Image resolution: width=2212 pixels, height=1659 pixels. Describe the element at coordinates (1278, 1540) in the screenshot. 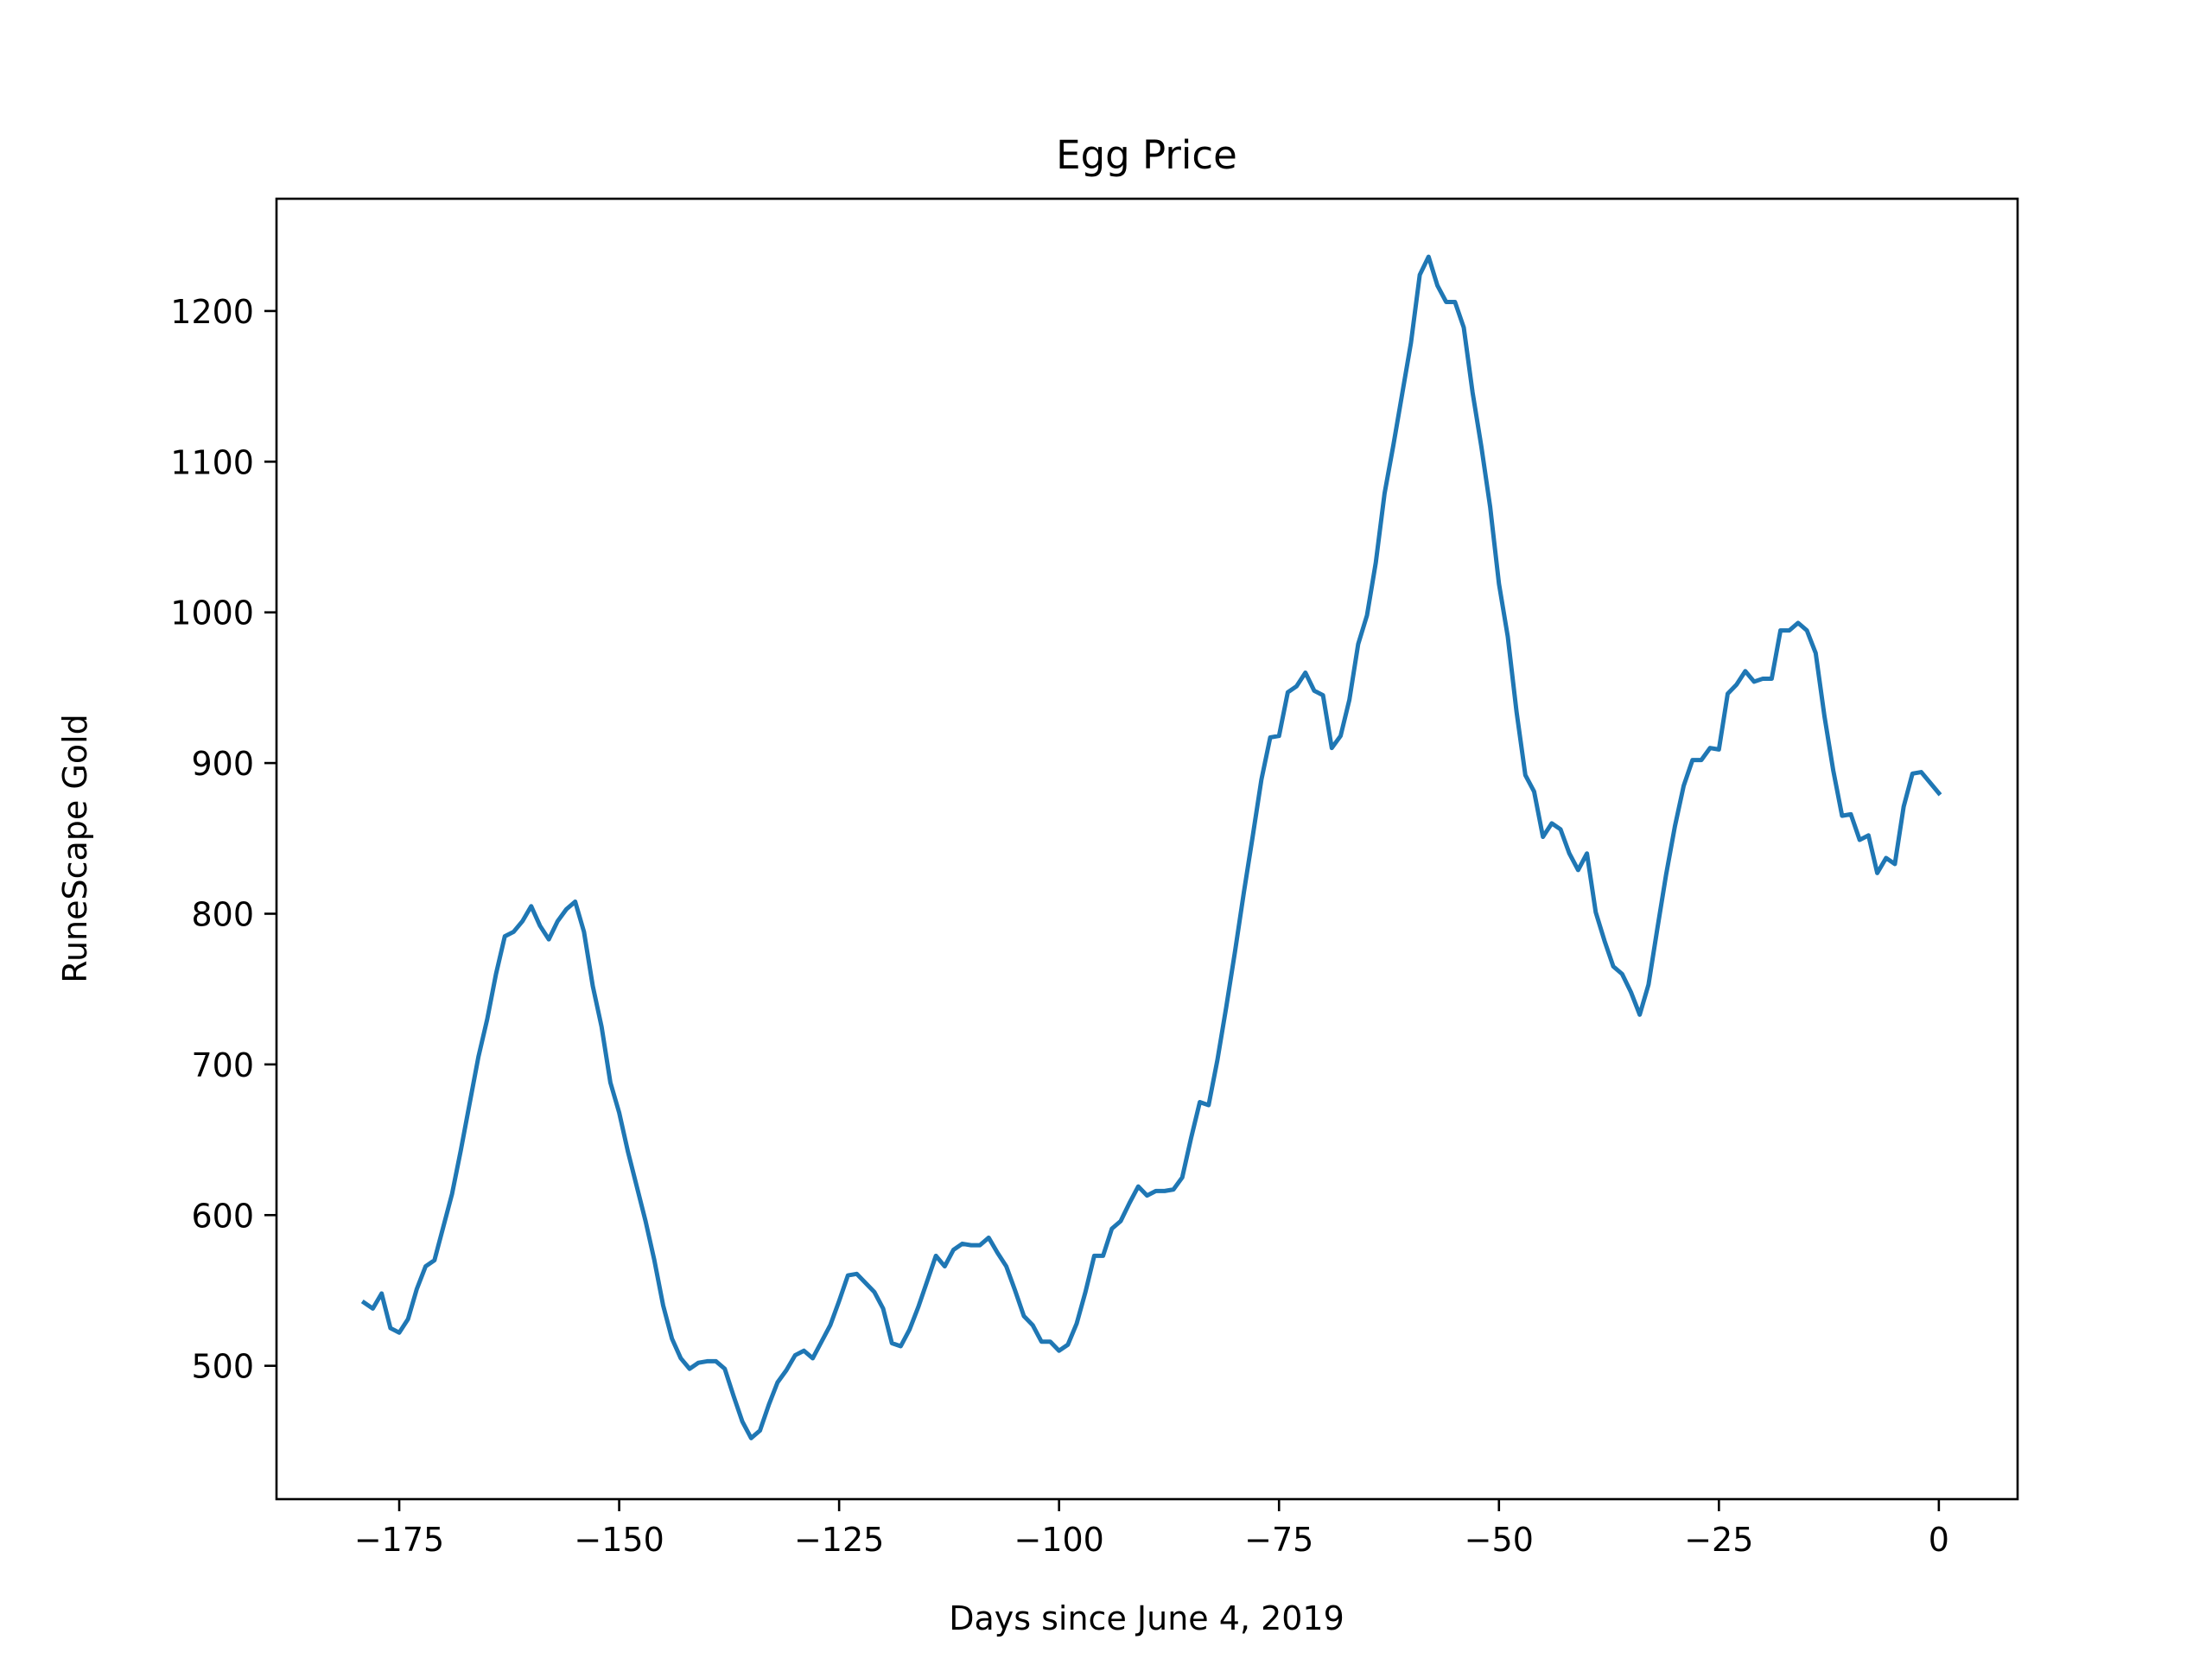

I see `x-tick-label: −75` at that location.